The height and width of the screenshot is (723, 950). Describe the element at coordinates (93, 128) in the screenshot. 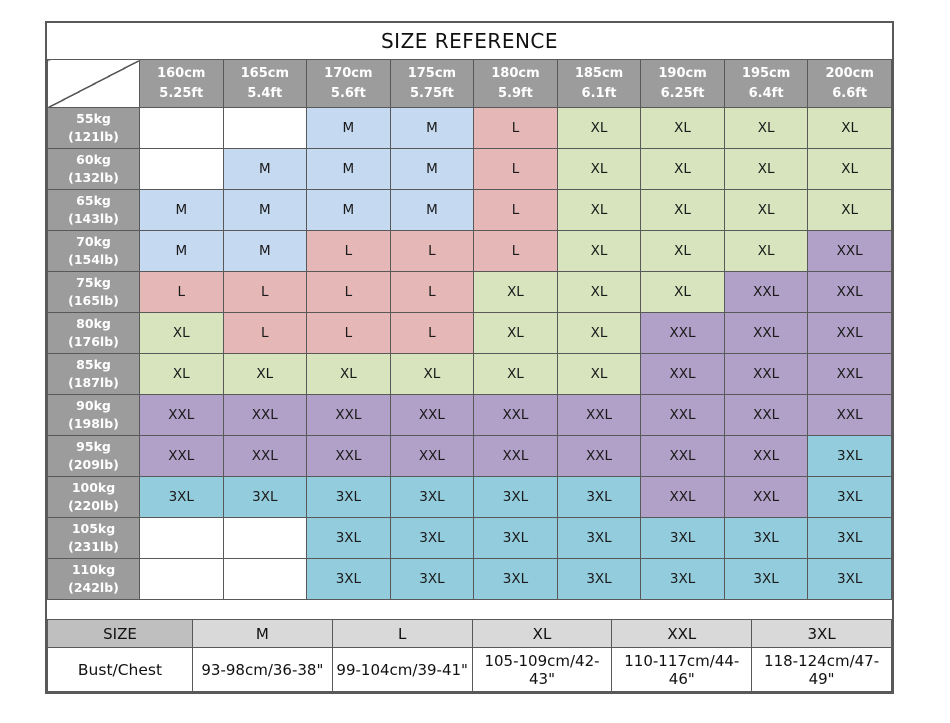

I see `weight-header-cell: 55kg (121lb)` at that location.